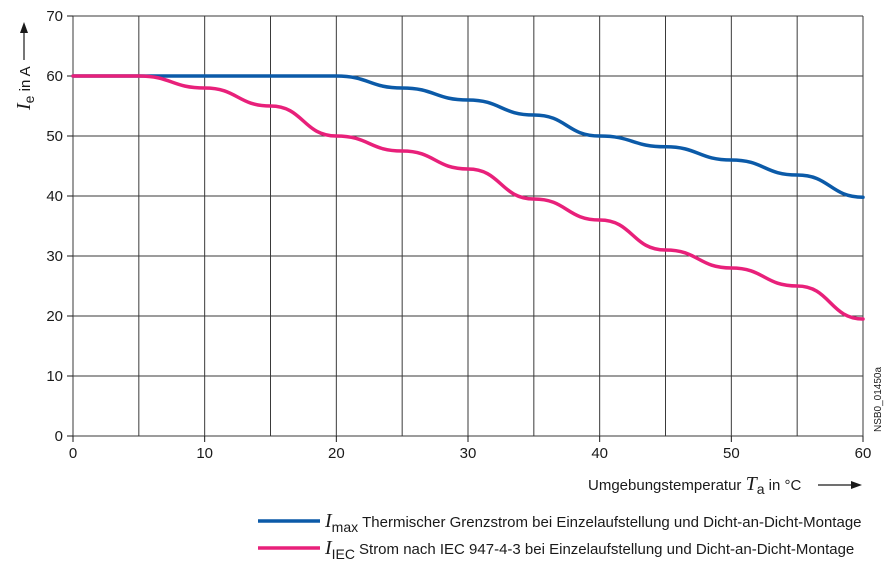 This screenshot has width=890, height=574. I want to click on y-tick-label: 30, so click(54, 256).